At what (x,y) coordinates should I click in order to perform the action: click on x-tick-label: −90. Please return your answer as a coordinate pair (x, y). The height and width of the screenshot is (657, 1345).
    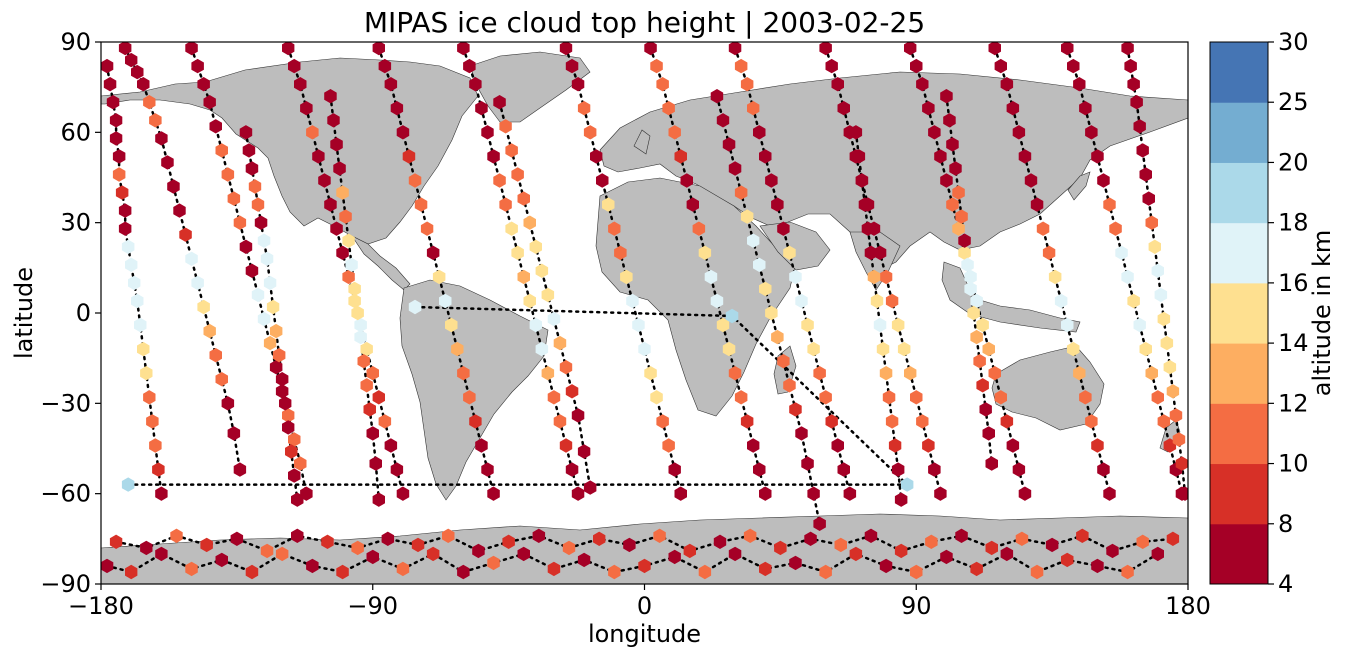
    Looking at the image, I should click on (372, 606).